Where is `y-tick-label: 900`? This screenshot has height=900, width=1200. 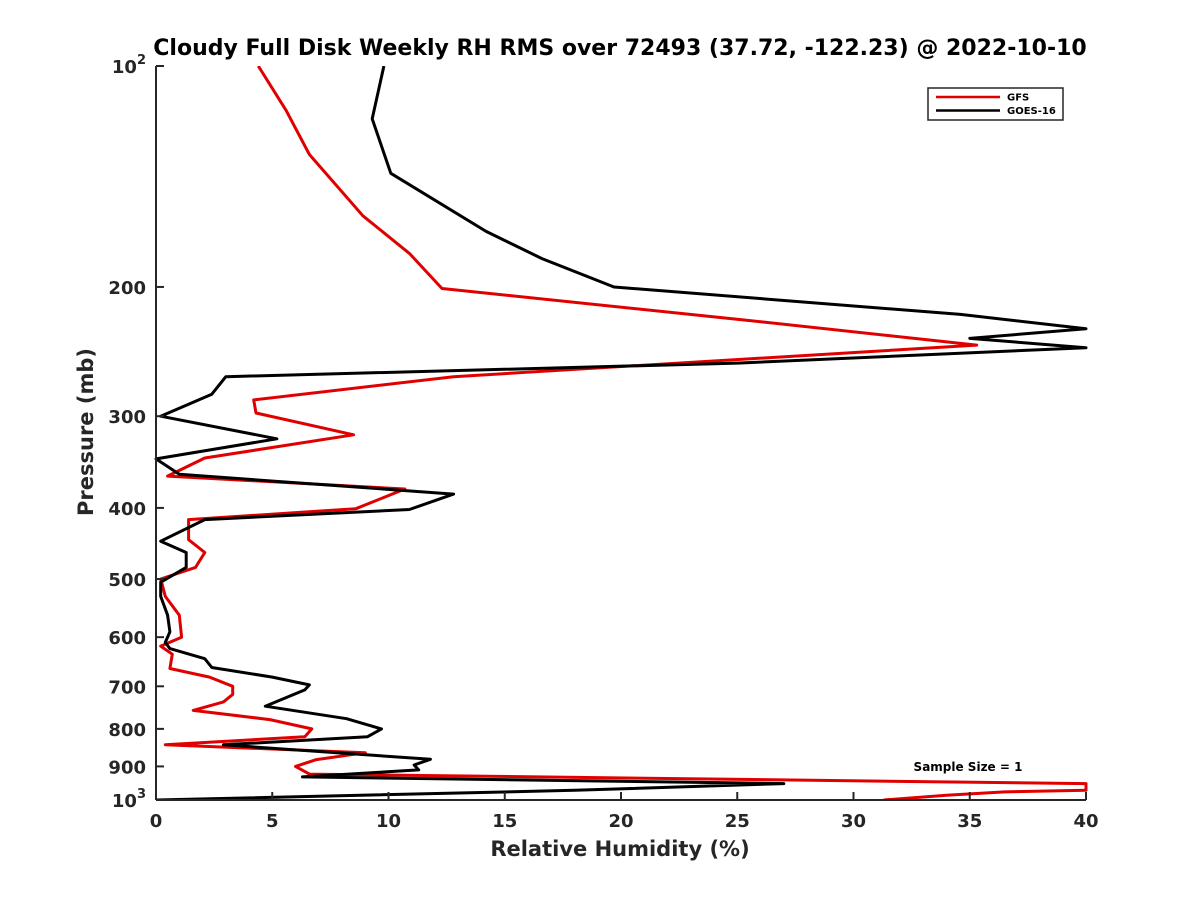
y-tick-label: 900 is located at coordinates (127, 767).